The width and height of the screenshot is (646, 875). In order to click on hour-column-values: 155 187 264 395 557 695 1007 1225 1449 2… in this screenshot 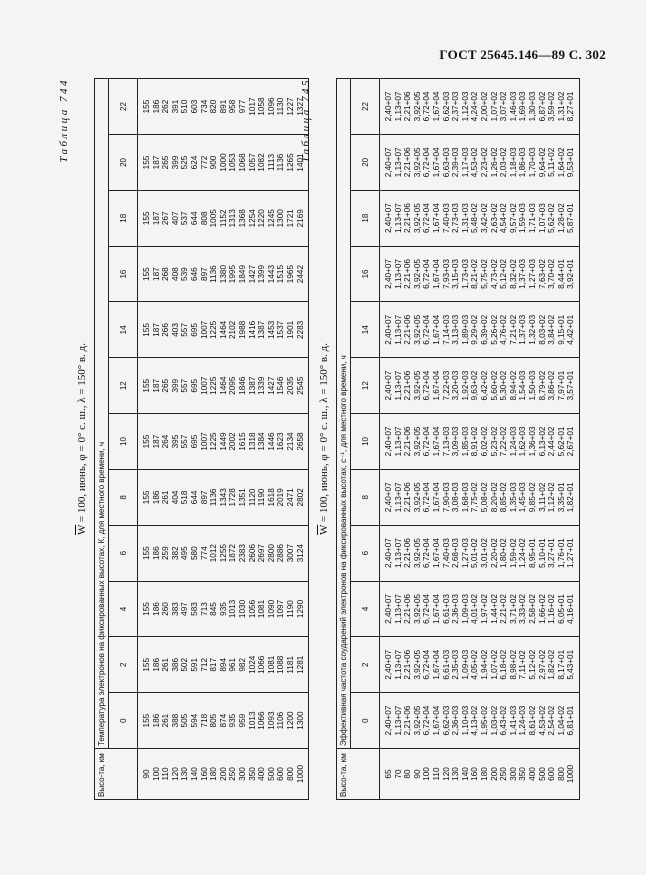, I will do `click(223, 441)`.